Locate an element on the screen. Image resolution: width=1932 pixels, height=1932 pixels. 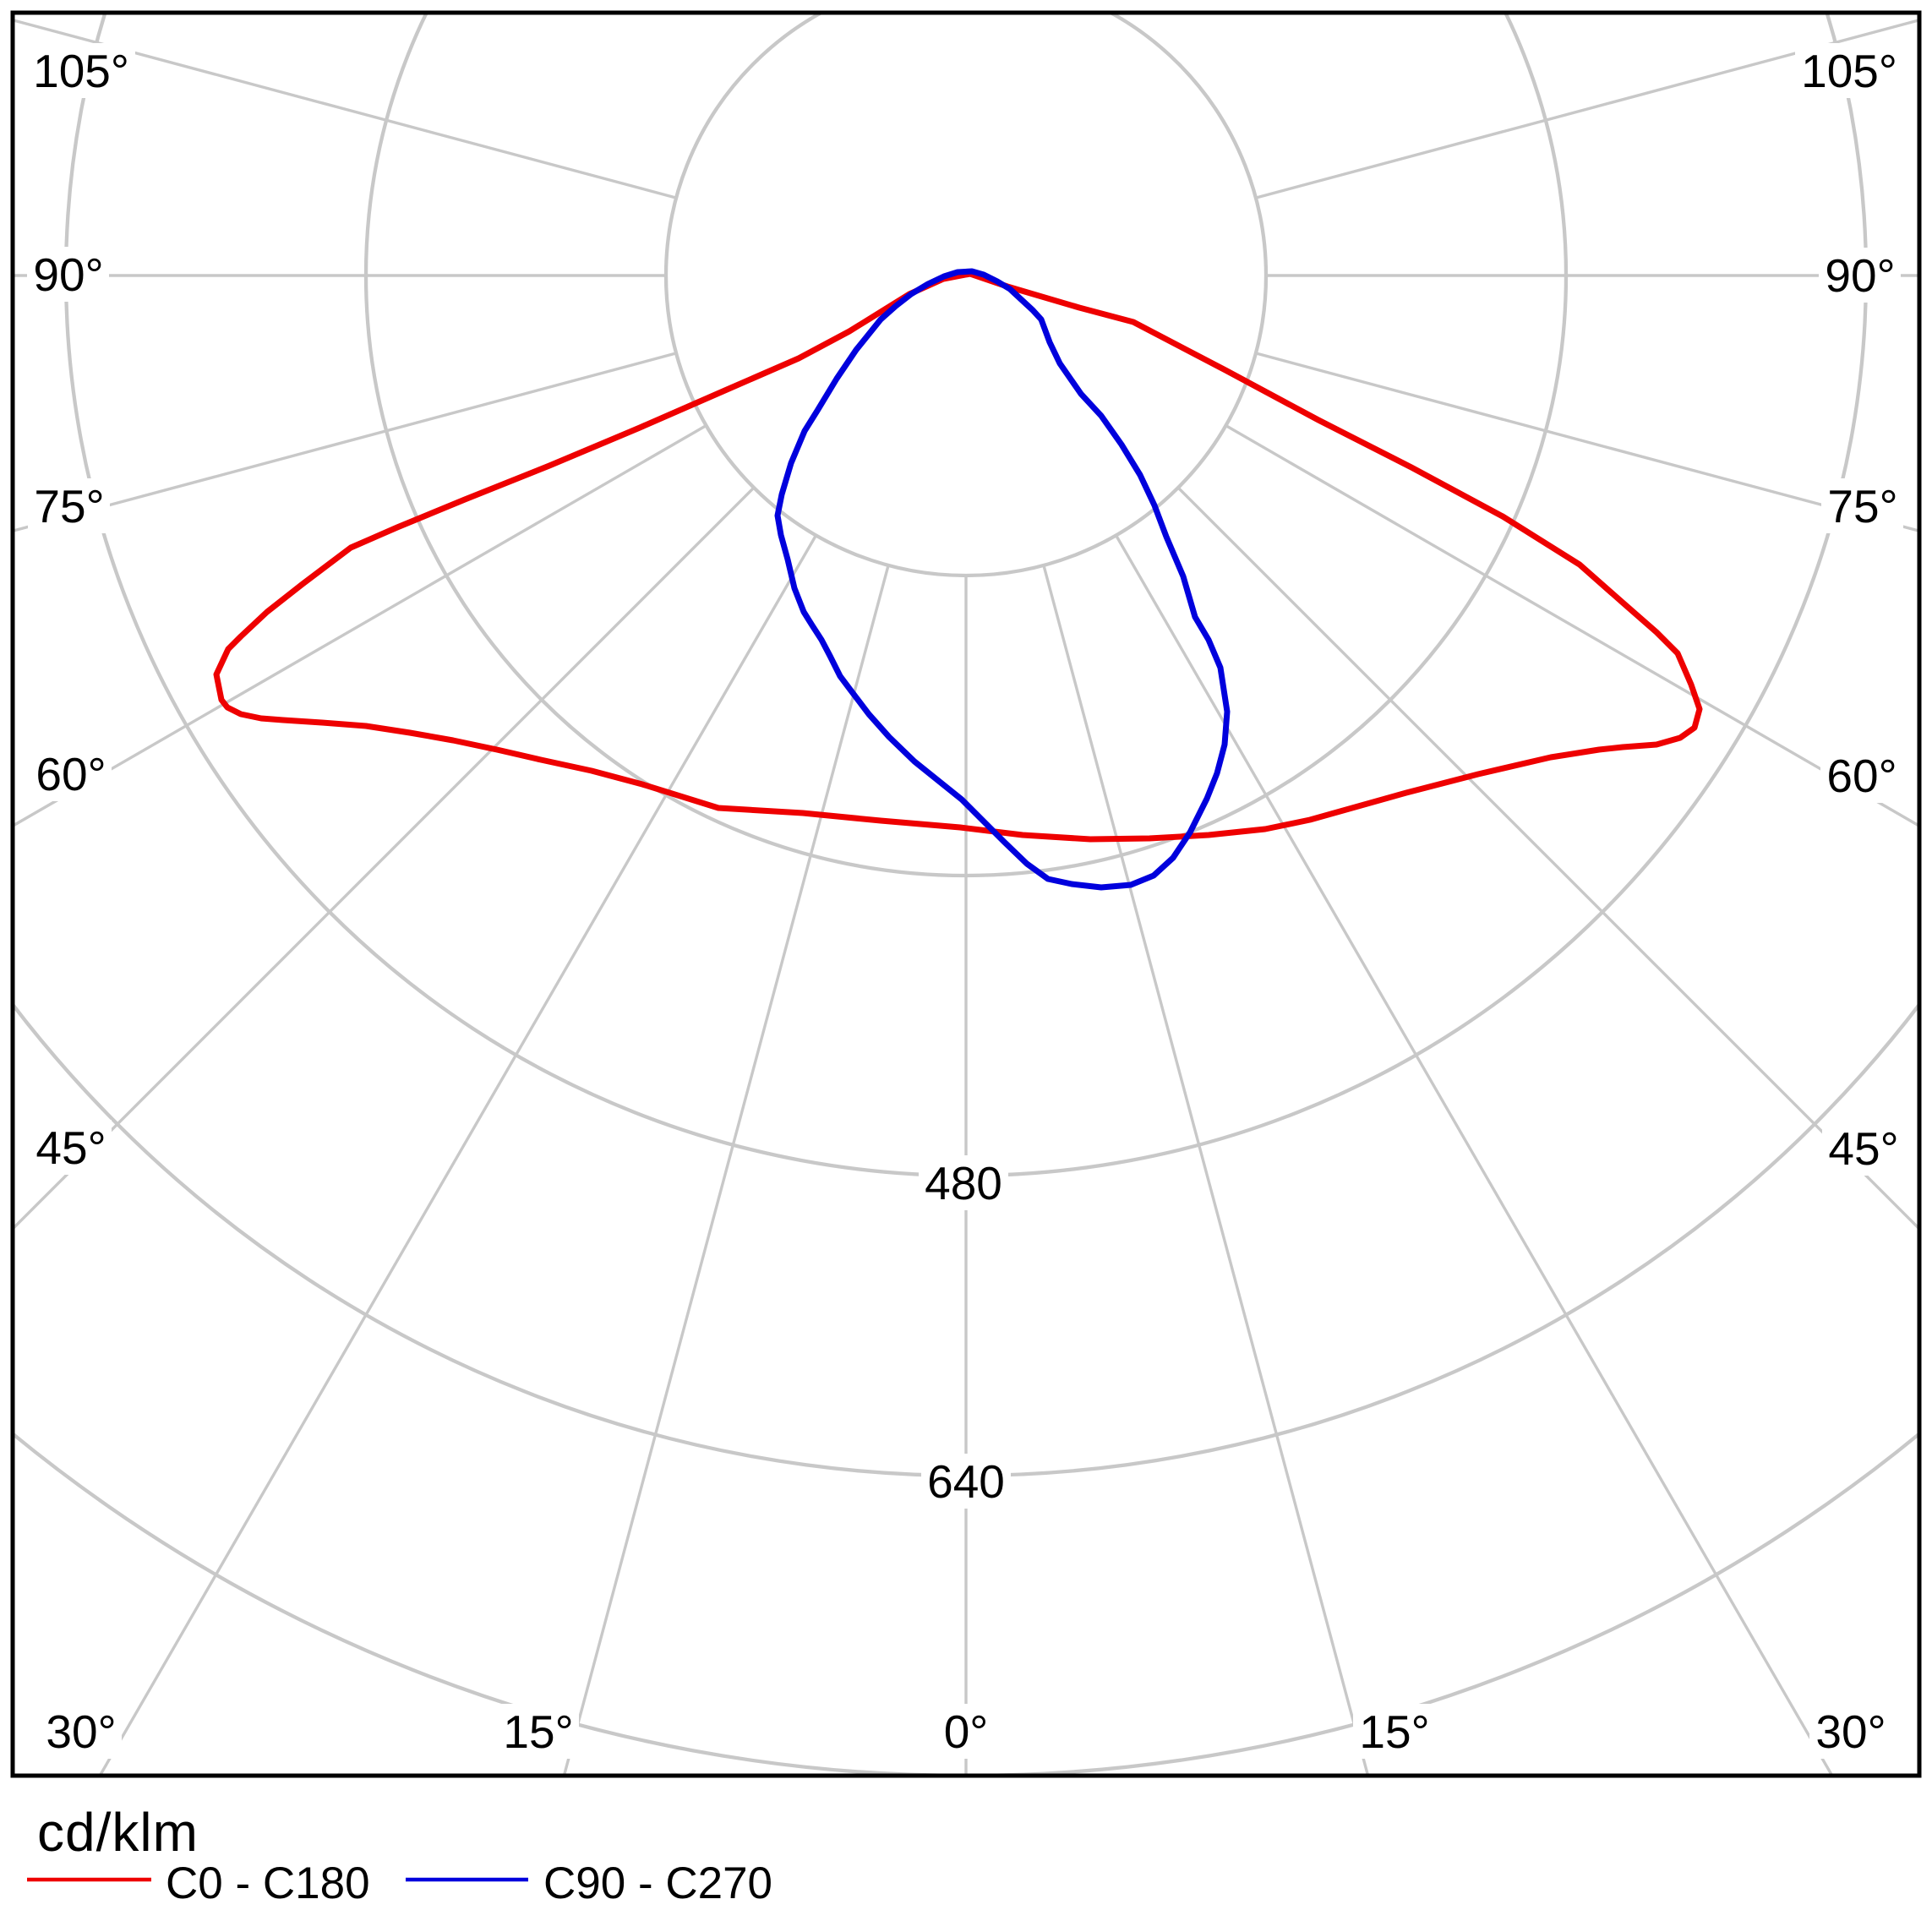
svg-text: C90 - C270 is located at coordinates (657, 1883).